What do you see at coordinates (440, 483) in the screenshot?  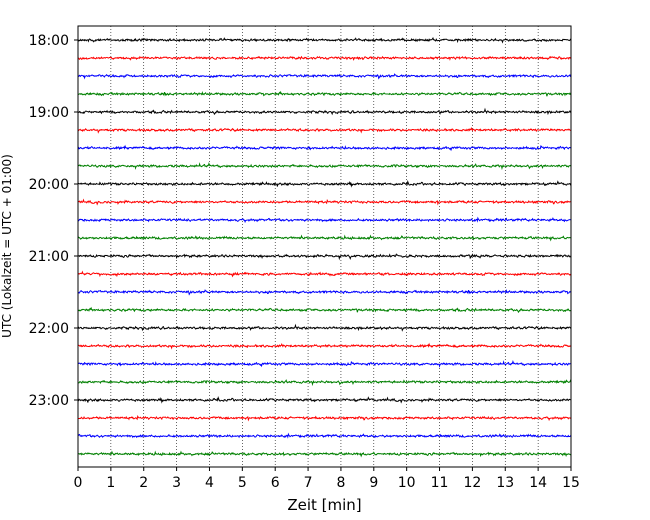 I see `x-tick-label: 11` at bounding box center [440, 483].